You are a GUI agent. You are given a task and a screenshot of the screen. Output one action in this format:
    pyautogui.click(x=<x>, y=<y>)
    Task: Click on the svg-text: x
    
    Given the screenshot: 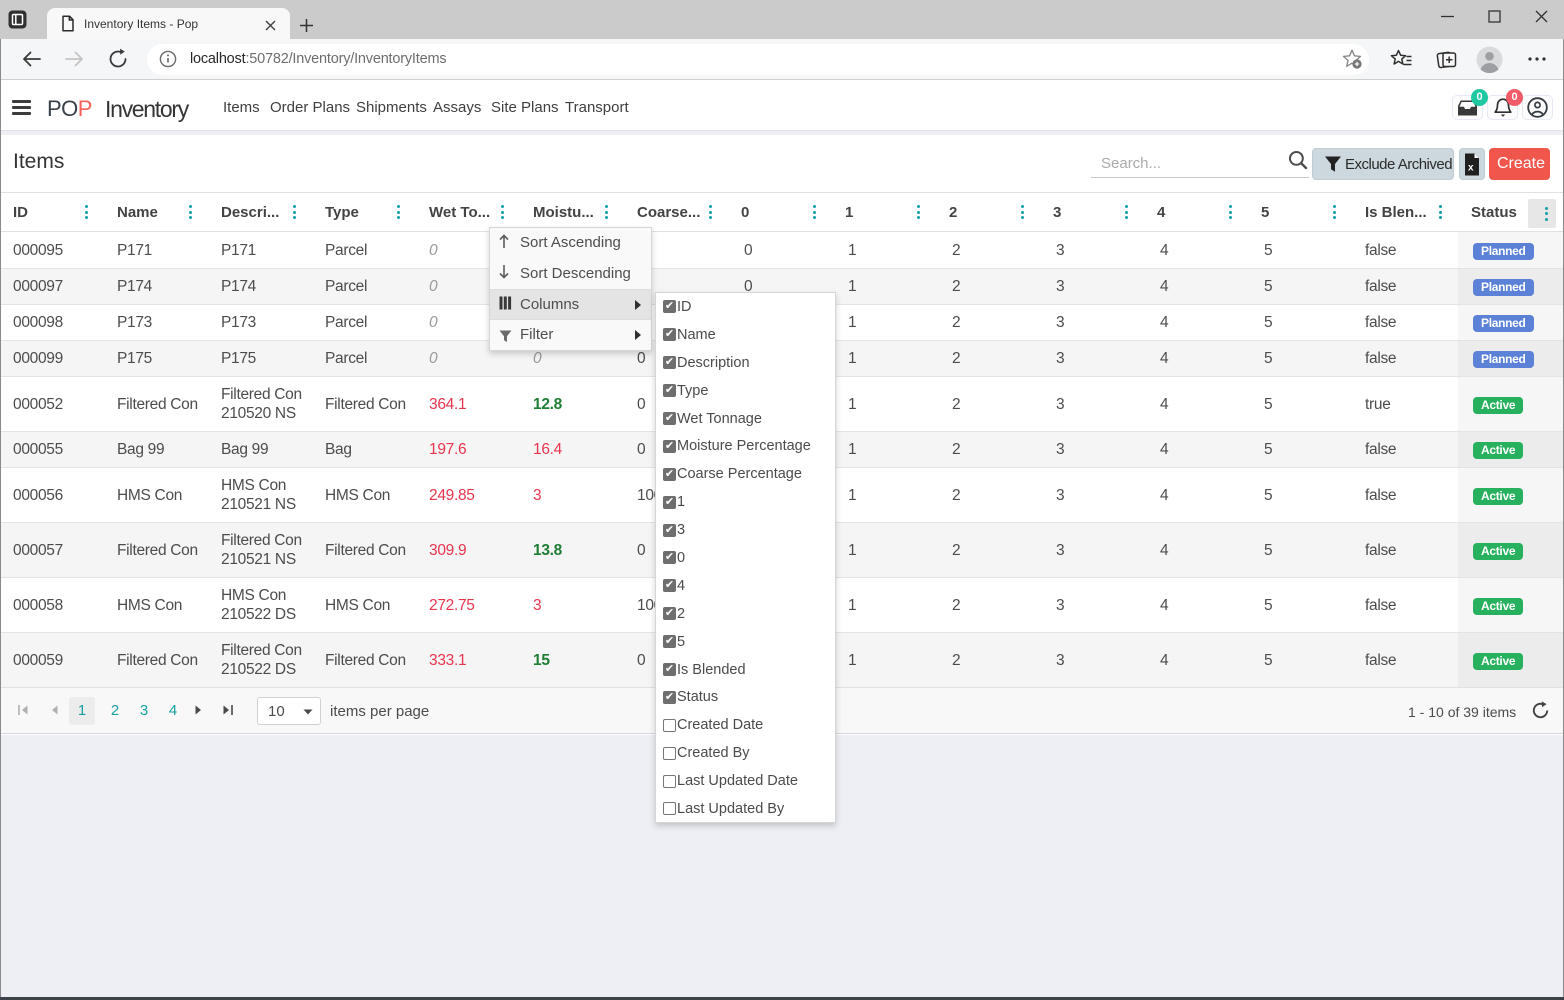 What is the action you would take?
    pyautogui.click(x=1471, y=168)
    